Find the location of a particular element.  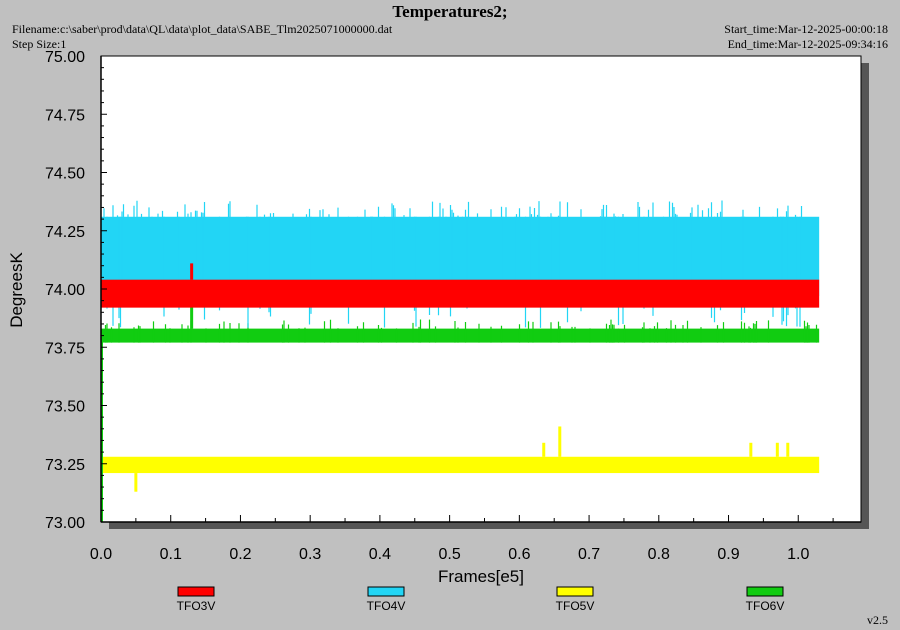

legend-swatch-tfo4v is located at coordinates (386, 591).